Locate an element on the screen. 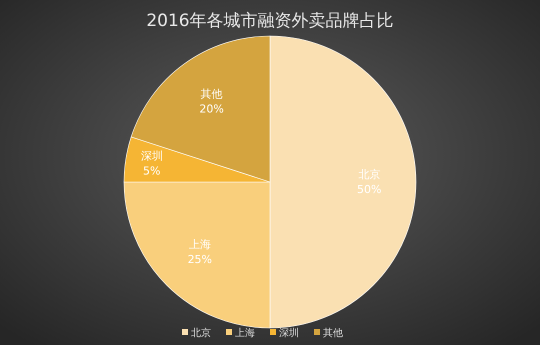 The width and height of the screenshot is (540, 345). legend-label: 深圳 is located at coordinates (289, 333).